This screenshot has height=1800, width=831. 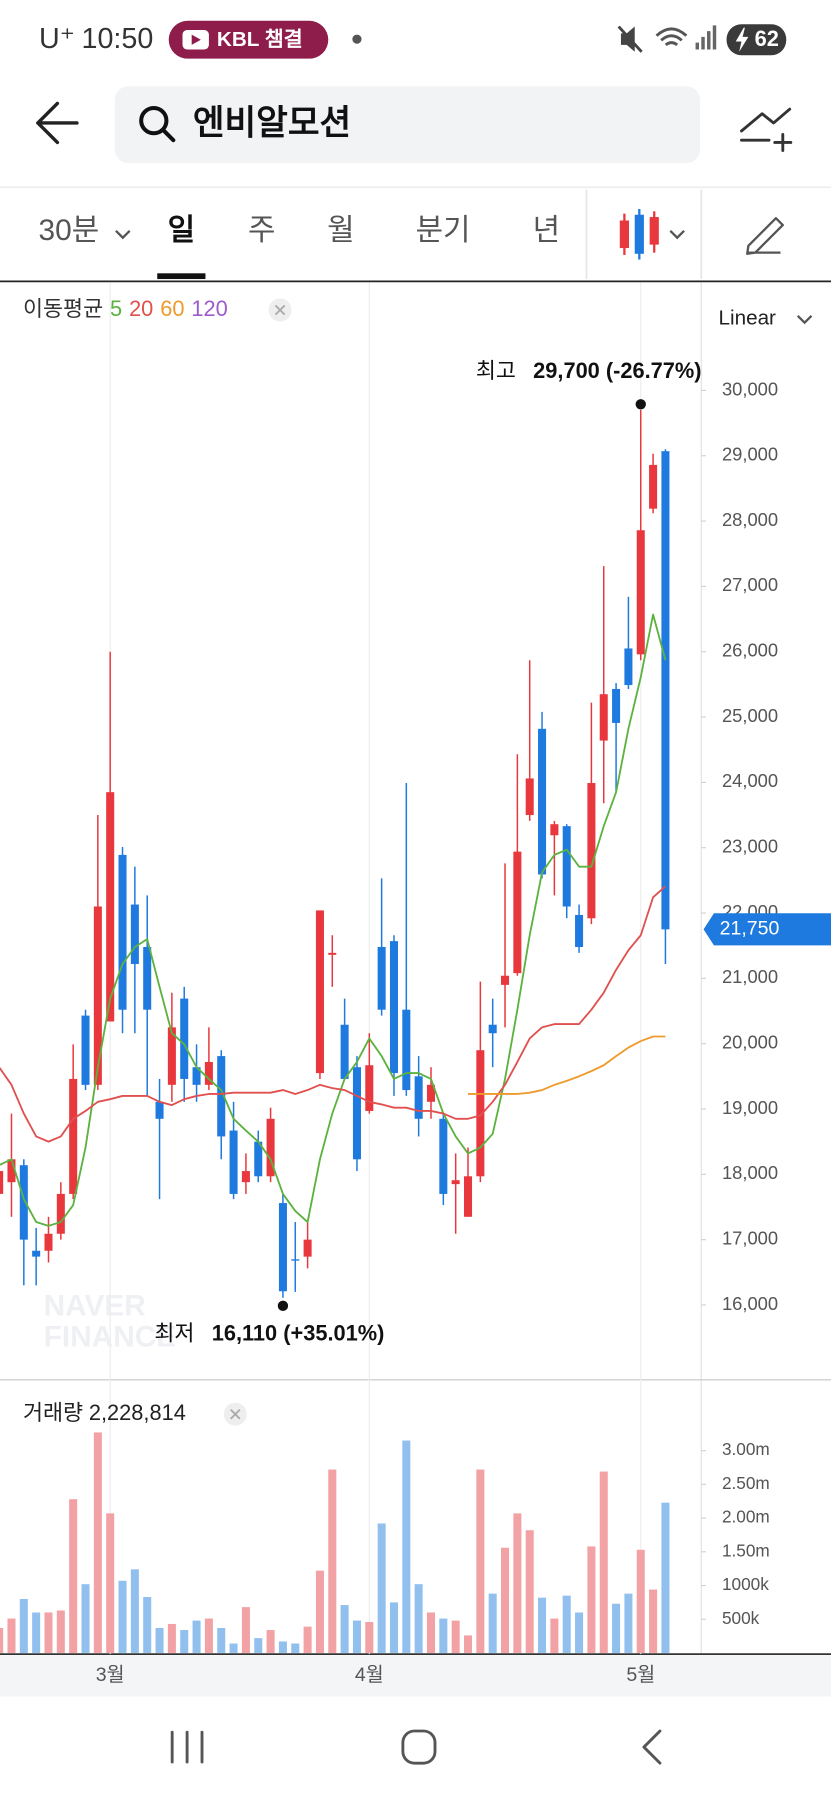 I want to click on volume-legend: 거래량 2,228,814, so click(x=104, y=1412).